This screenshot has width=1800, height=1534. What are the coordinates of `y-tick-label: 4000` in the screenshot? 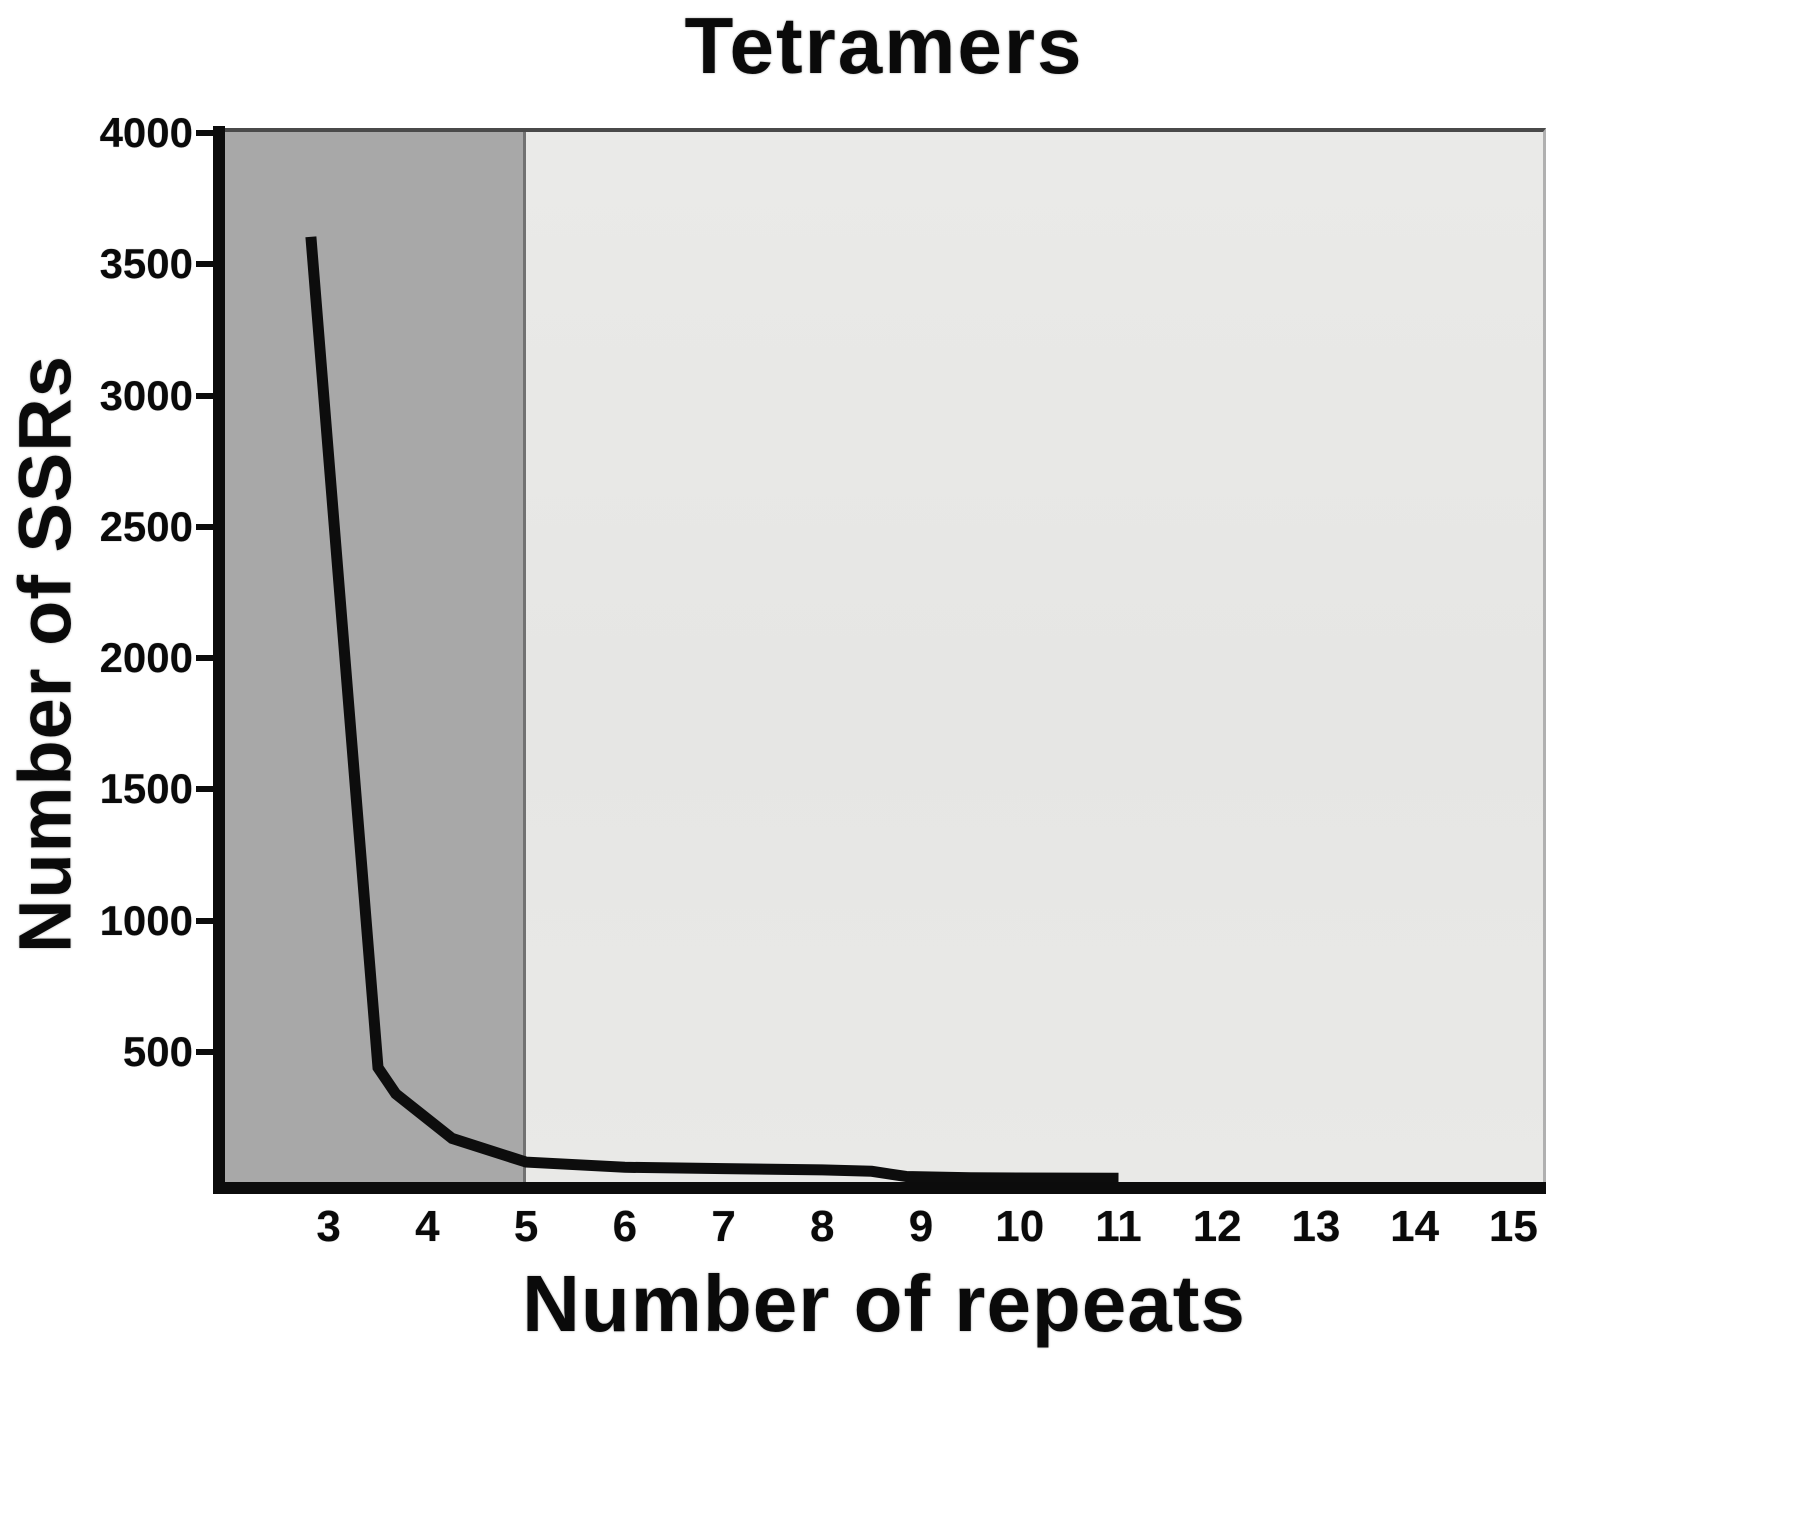 It's located at (146, 132).